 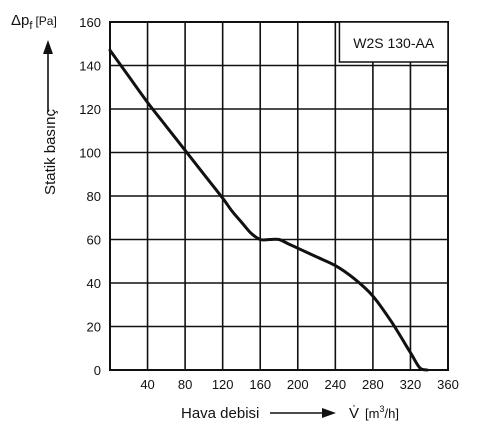 What do you see at coordinates (90, 153) in the screenshot?
I see `y-tick-label: 100` at bounding box center [90, 153].